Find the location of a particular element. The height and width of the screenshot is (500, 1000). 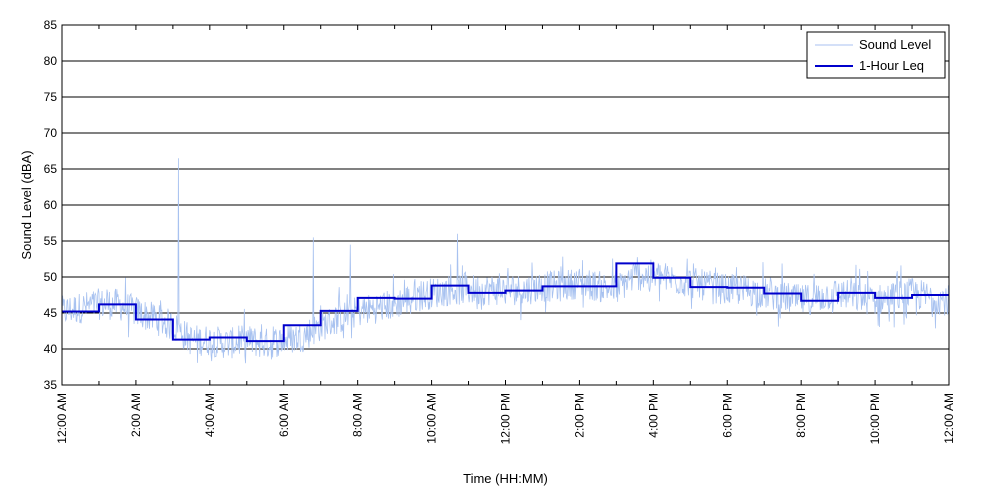

legend: Sound Level 1-Hour Leq is located at coordinates (876, 55).